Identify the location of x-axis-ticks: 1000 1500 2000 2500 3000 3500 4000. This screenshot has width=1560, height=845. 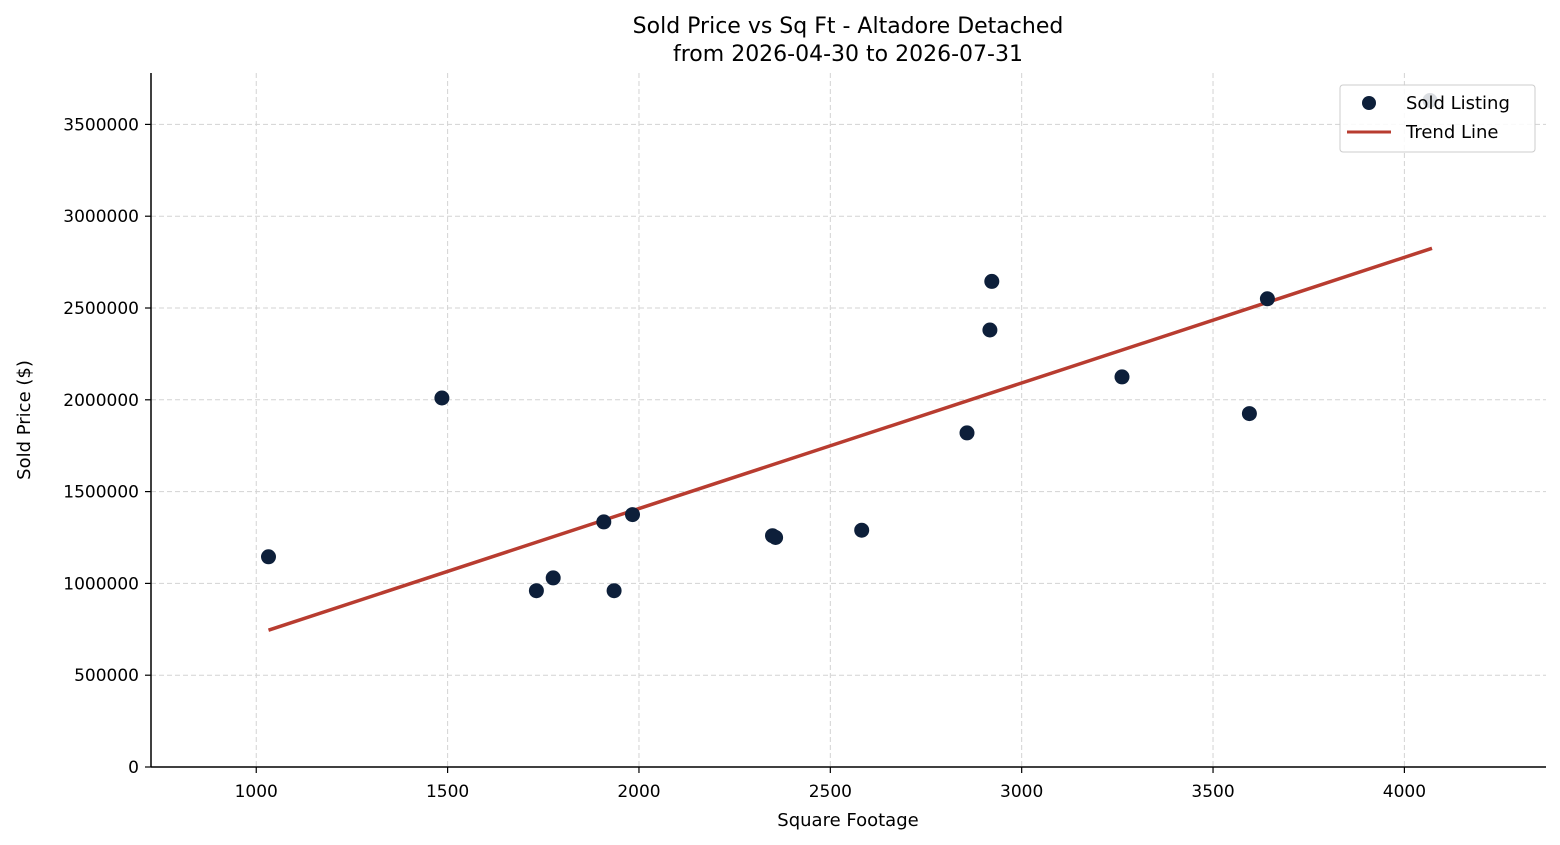
(830, 784).